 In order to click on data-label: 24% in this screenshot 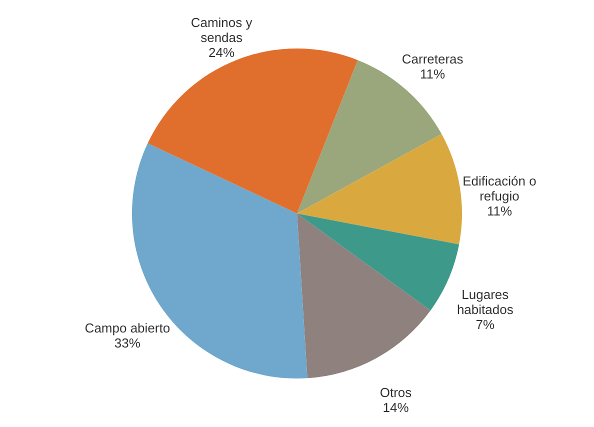, I will do `click(221, 52)`.